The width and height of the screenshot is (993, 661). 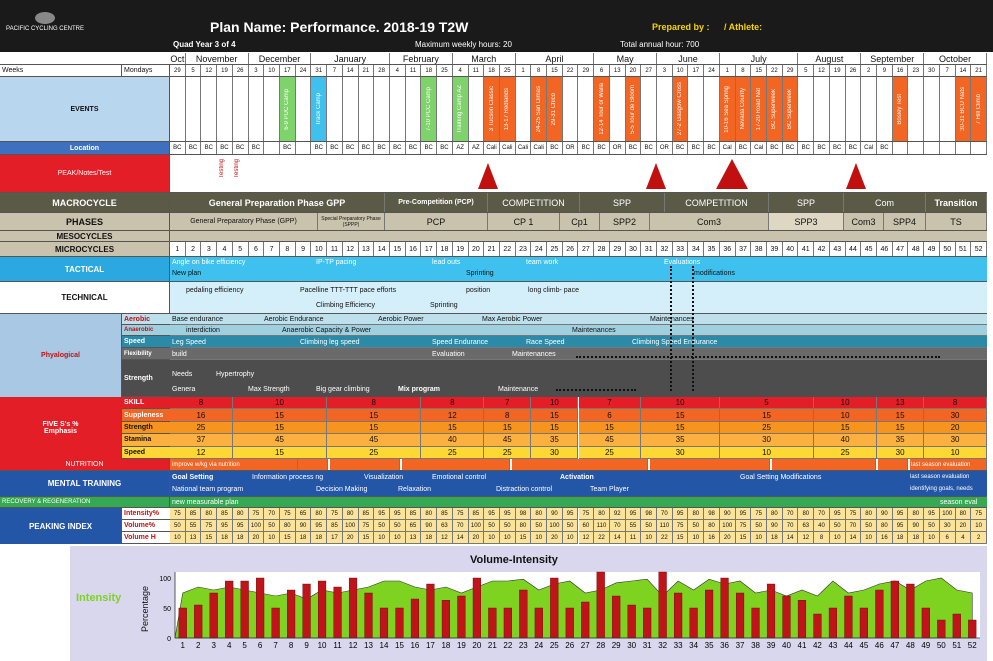 I want to click on peaking-value: 50, so click(x=696, y=526).